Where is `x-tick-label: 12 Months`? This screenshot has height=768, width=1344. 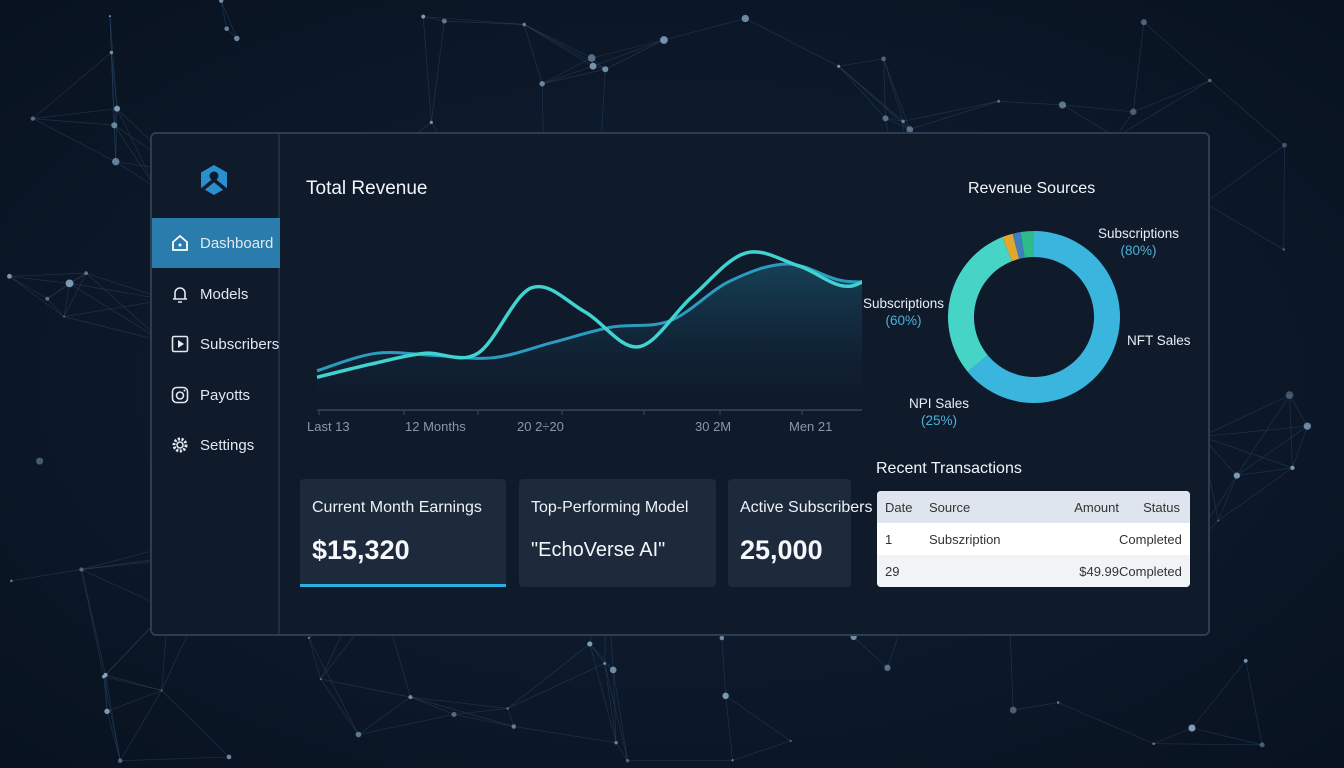 x-tick-label: 12 Months is located at coordinates (435, 426).